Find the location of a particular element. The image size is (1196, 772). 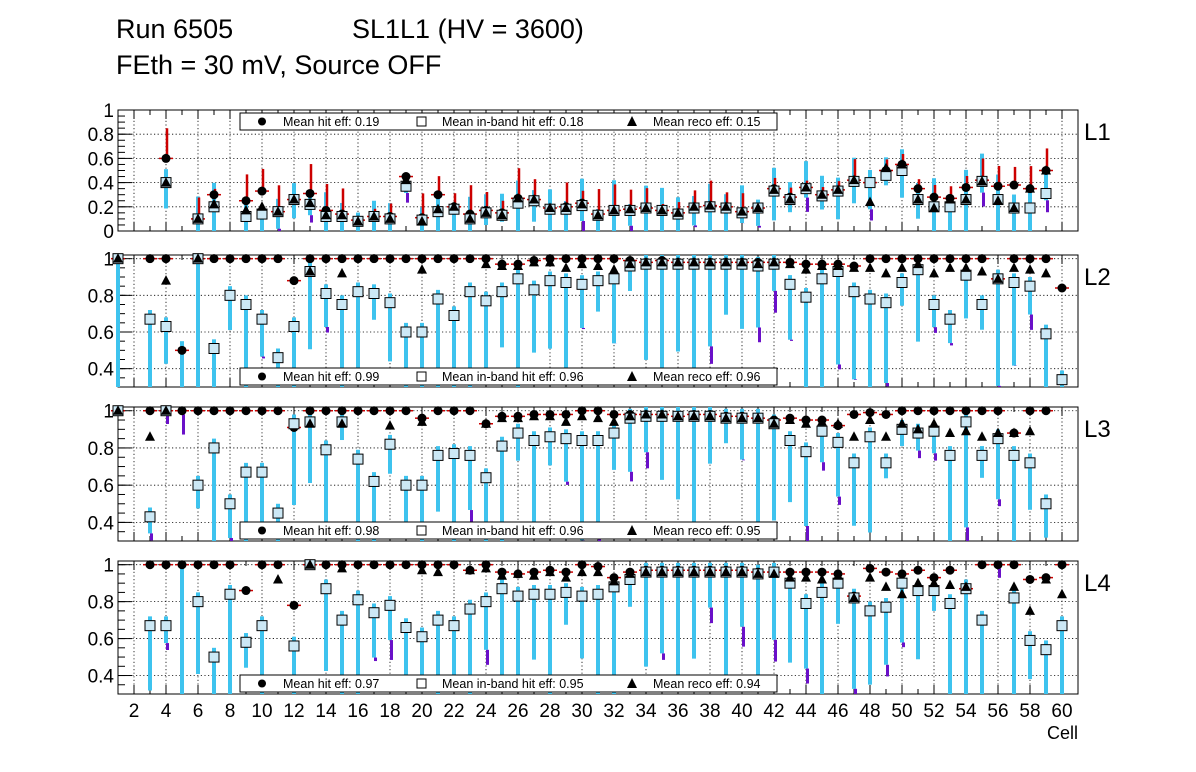

legend-hit-icon is located at coordinates (262, 376).